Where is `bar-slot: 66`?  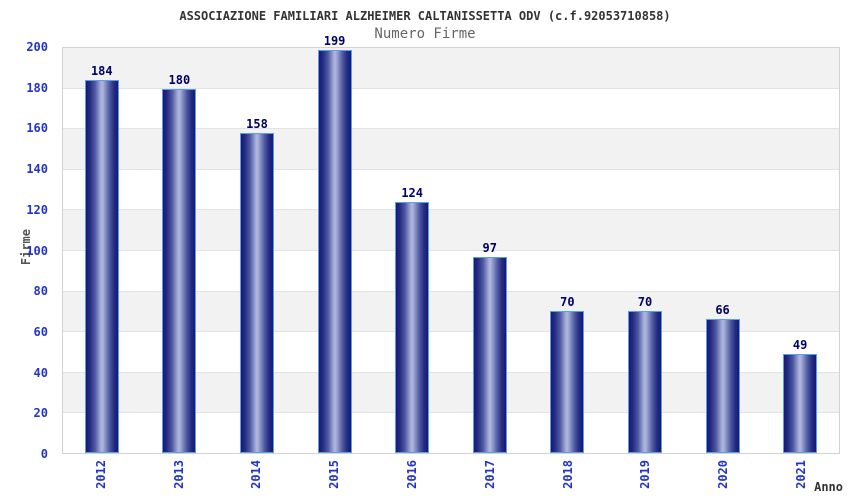 bar-slot: 66 is located at coordinates (723, 250).